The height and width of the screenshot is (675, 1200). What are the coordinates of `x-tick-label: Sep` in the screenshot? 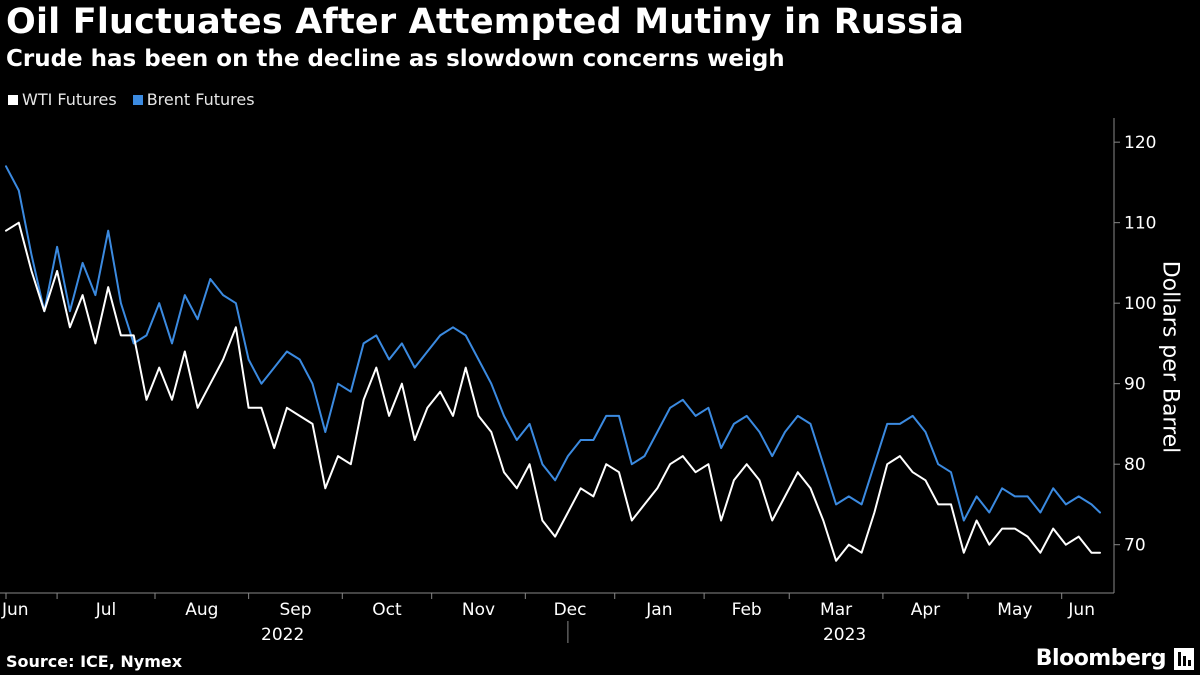 It's located at (295, 610).